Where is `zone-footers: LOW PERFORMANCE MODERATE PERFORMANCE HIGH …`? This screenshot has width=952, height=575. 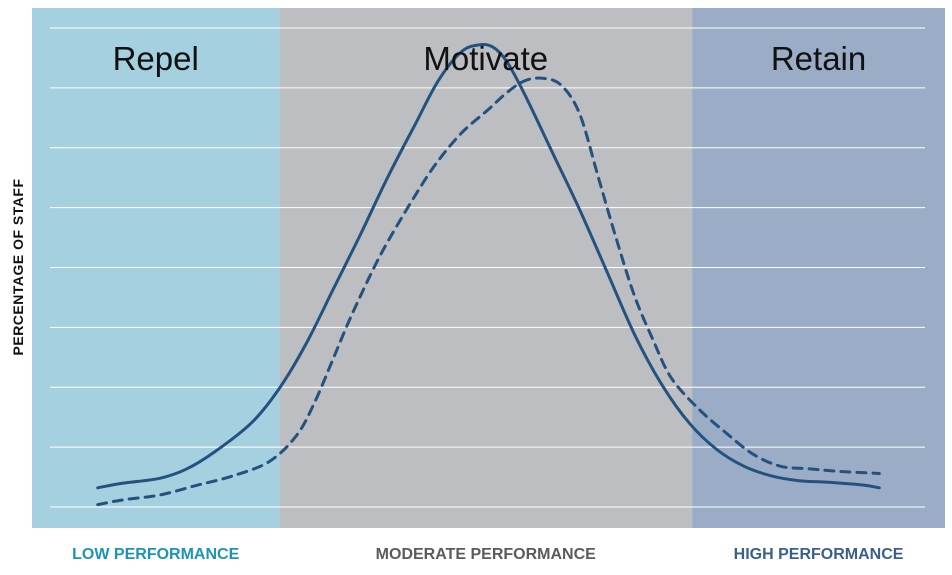
zone-footers: LOW PERFORMANCE MODERATE PERFORMANCE HIGH … is located at coordinates (488, 554).